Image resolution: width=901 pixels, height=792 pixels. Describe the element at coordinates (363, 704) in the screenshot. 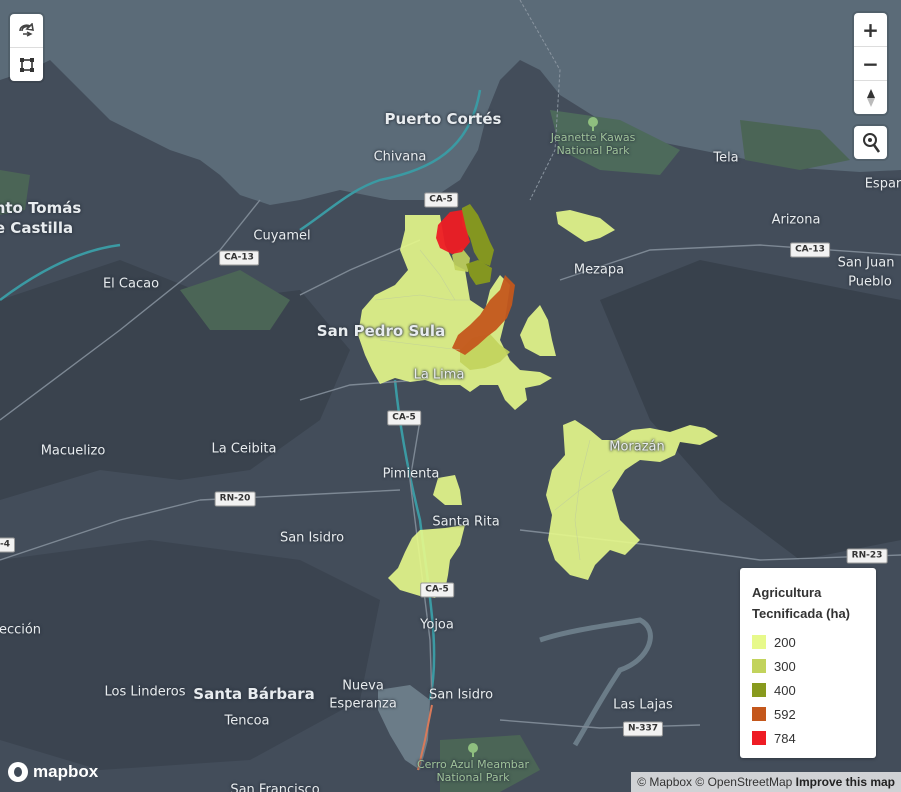

I see `place-label: Esperanza` at that location.